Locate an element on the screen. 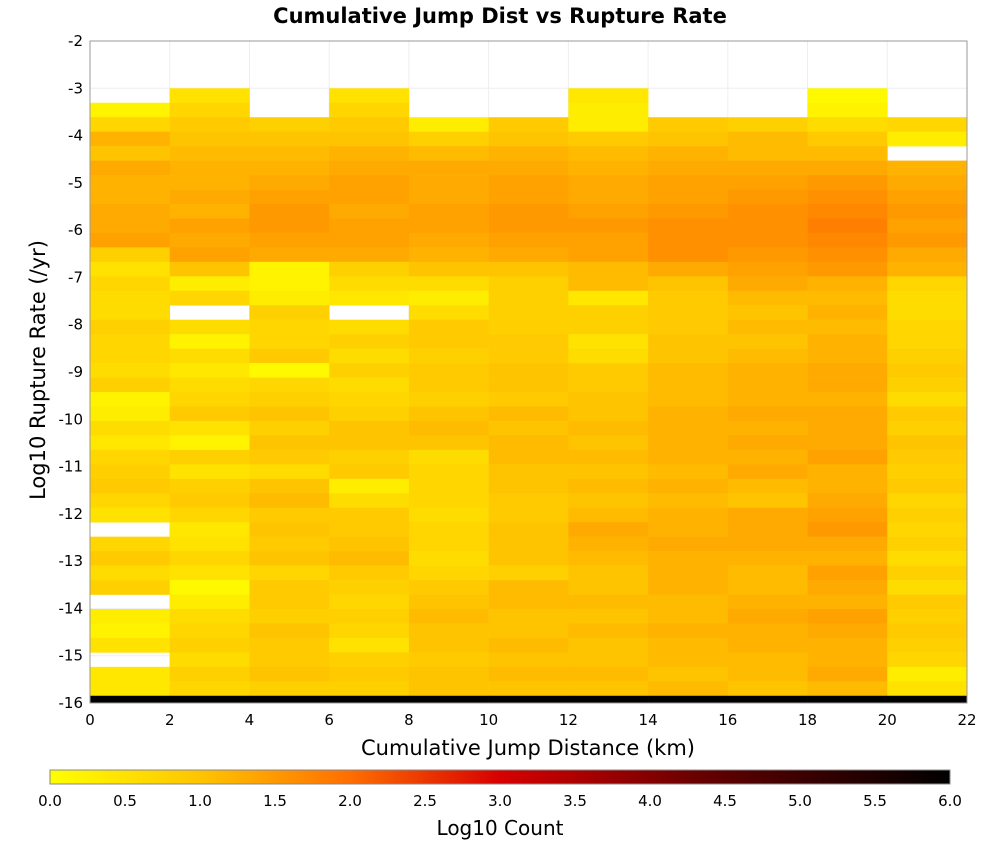  y-tick-label: -8 is located at coordinates (75, 325).